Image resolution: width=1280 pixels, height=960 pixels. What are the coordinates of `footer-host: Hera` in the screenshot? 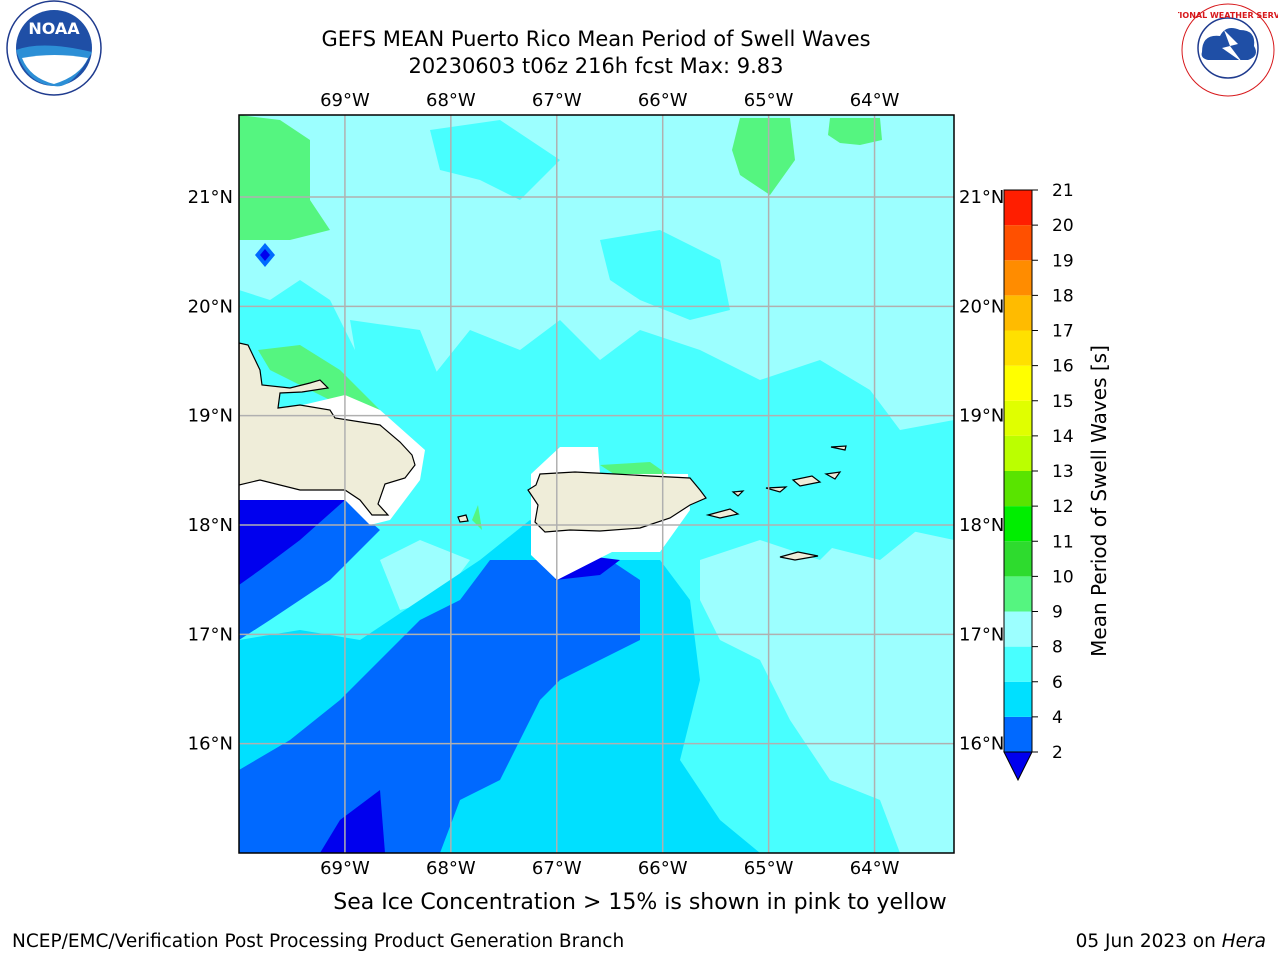 It's located at (1243, 941).